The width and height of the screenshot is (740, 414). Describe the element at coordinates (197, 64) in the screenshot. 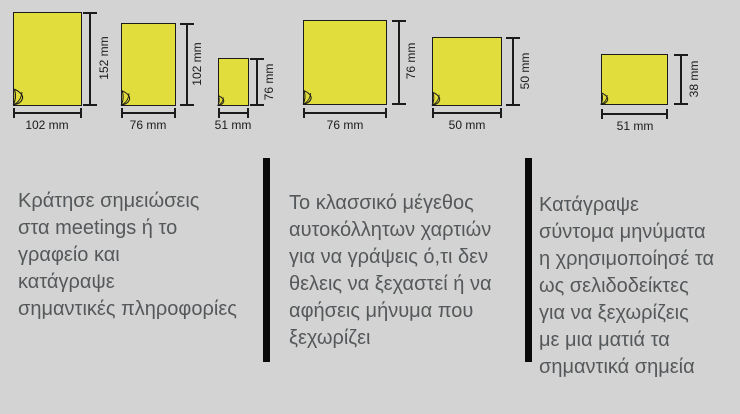

I see `height-dimension-label: 102 mm` at that location.